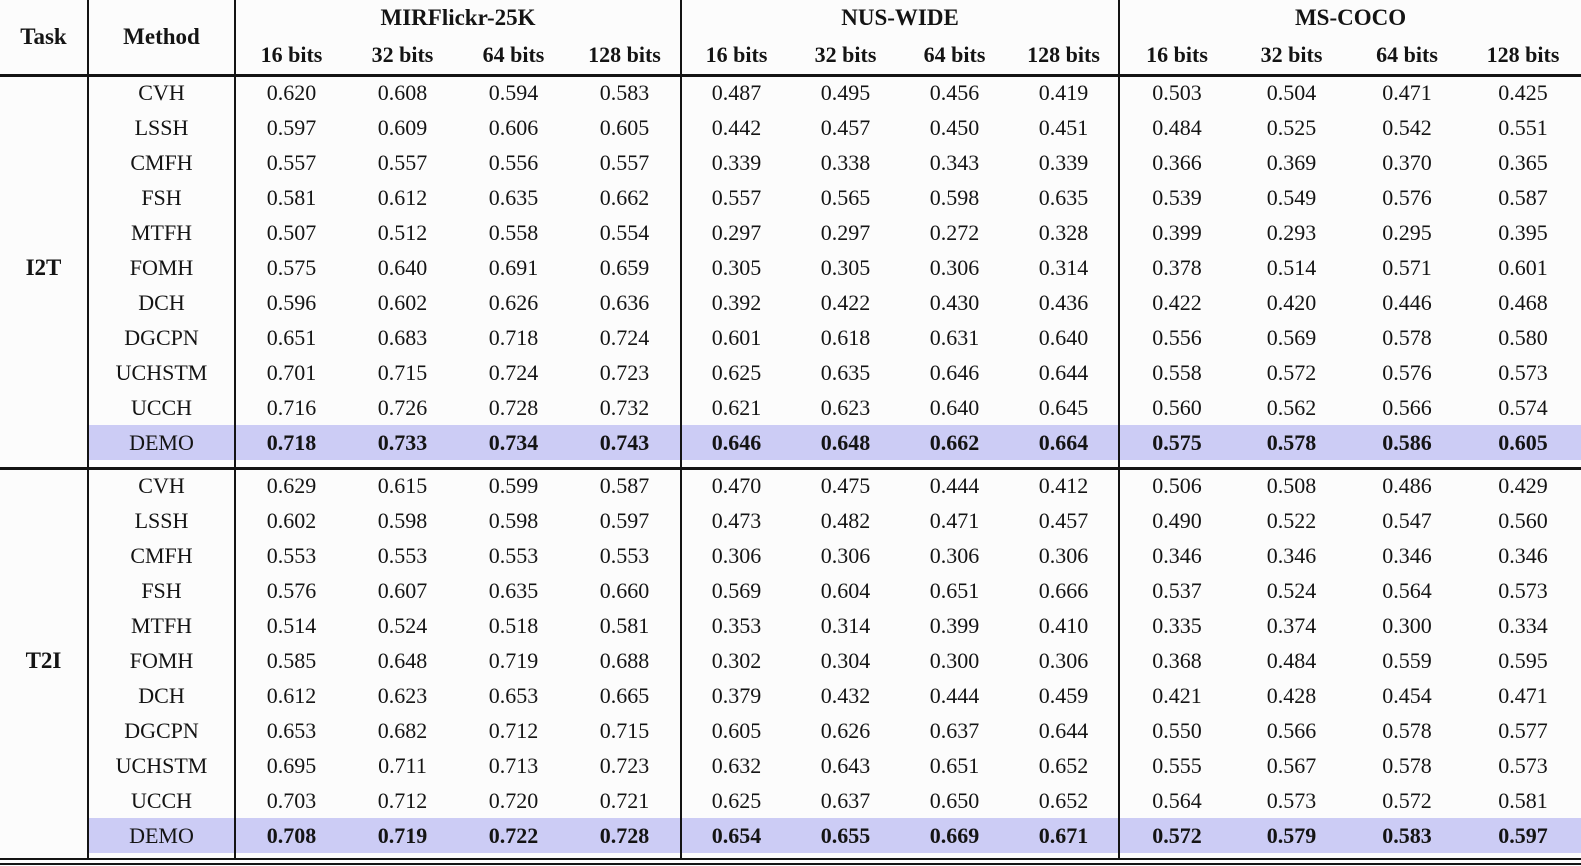  What do you see at coordinates (402, 127) in the screenshot?
I see `value-cell: 0.609` at bounding box center [402, 127].